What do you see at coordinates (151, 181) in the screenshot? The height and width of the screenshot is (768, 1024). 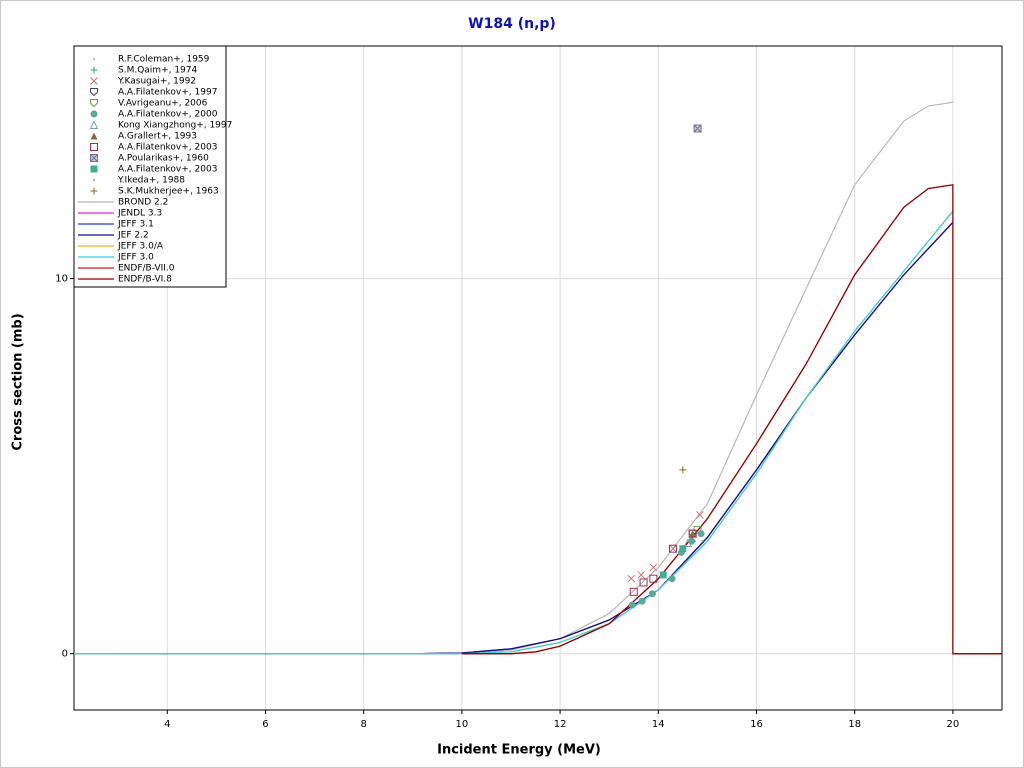 I see `legend-label: Y.Ikeda+, 1988` at bounding box center [151, 181].